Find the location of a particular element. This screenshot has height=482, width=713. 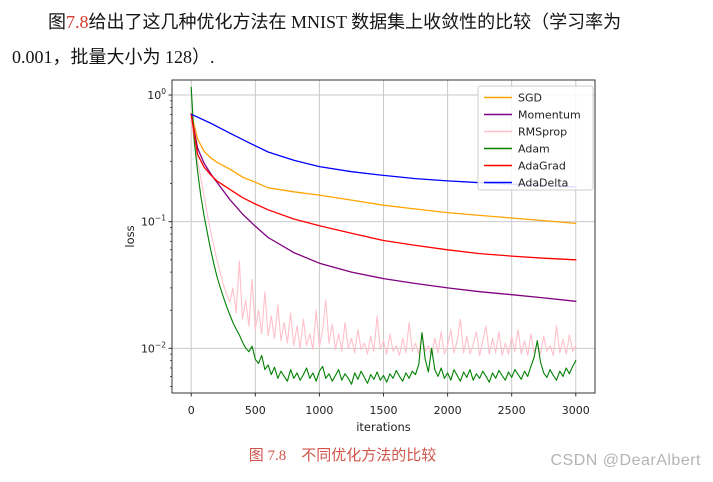

x-axis: 0 500 1000 1500 2000 2500 3000 is located at coordinates (389, 405).